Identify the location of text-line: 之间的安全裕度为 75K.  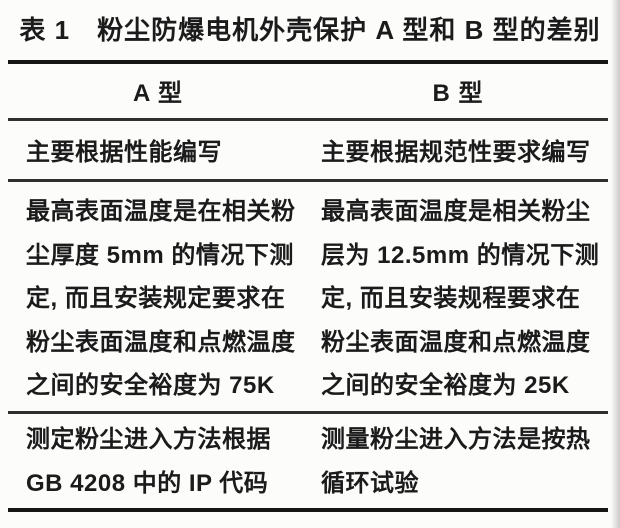
(150, 385).